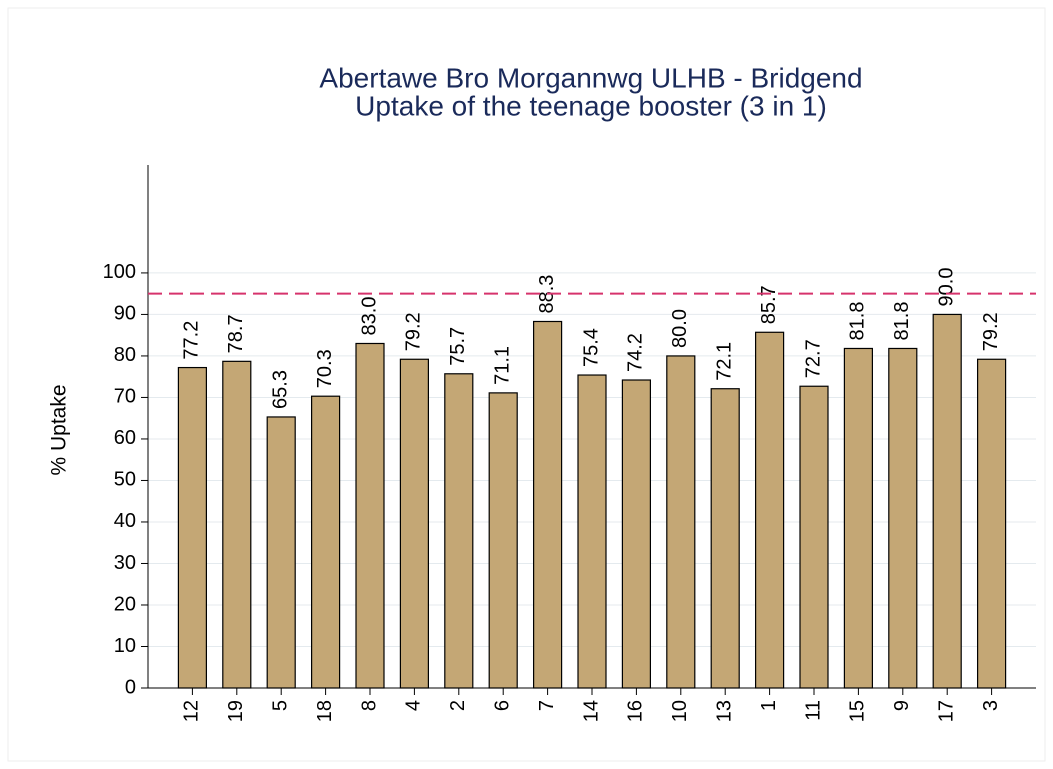 This screenshot has width=1053, height=769. I want to click on x-tick-label: 2, so click(458, 705).